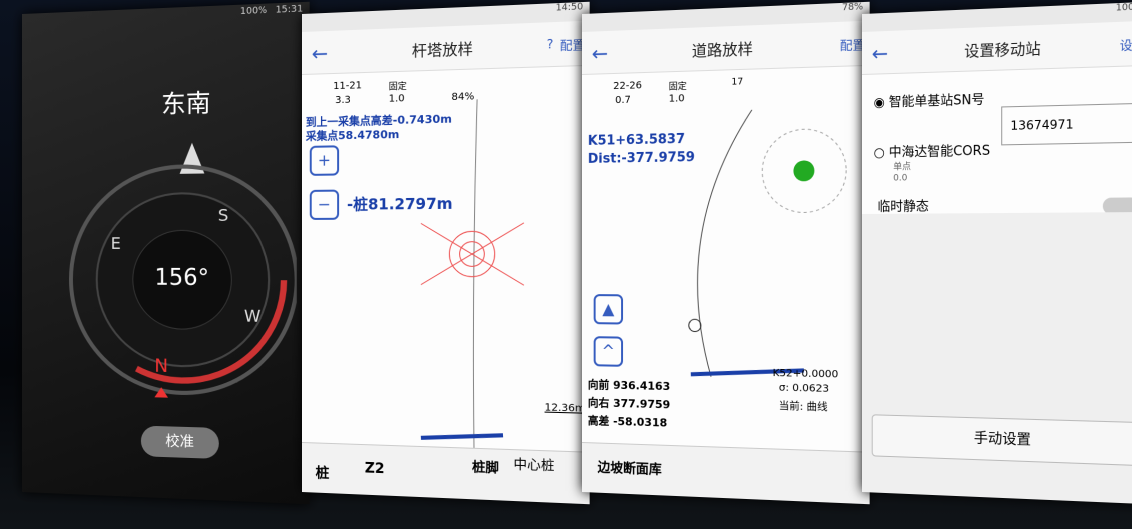 Image resolution: width=1132 pixels, height=529 pixels. What do you see at coordinates (676, 99) in the screenshot?
I see `fix-sub: 1.0` at bounding box center [676, 99].